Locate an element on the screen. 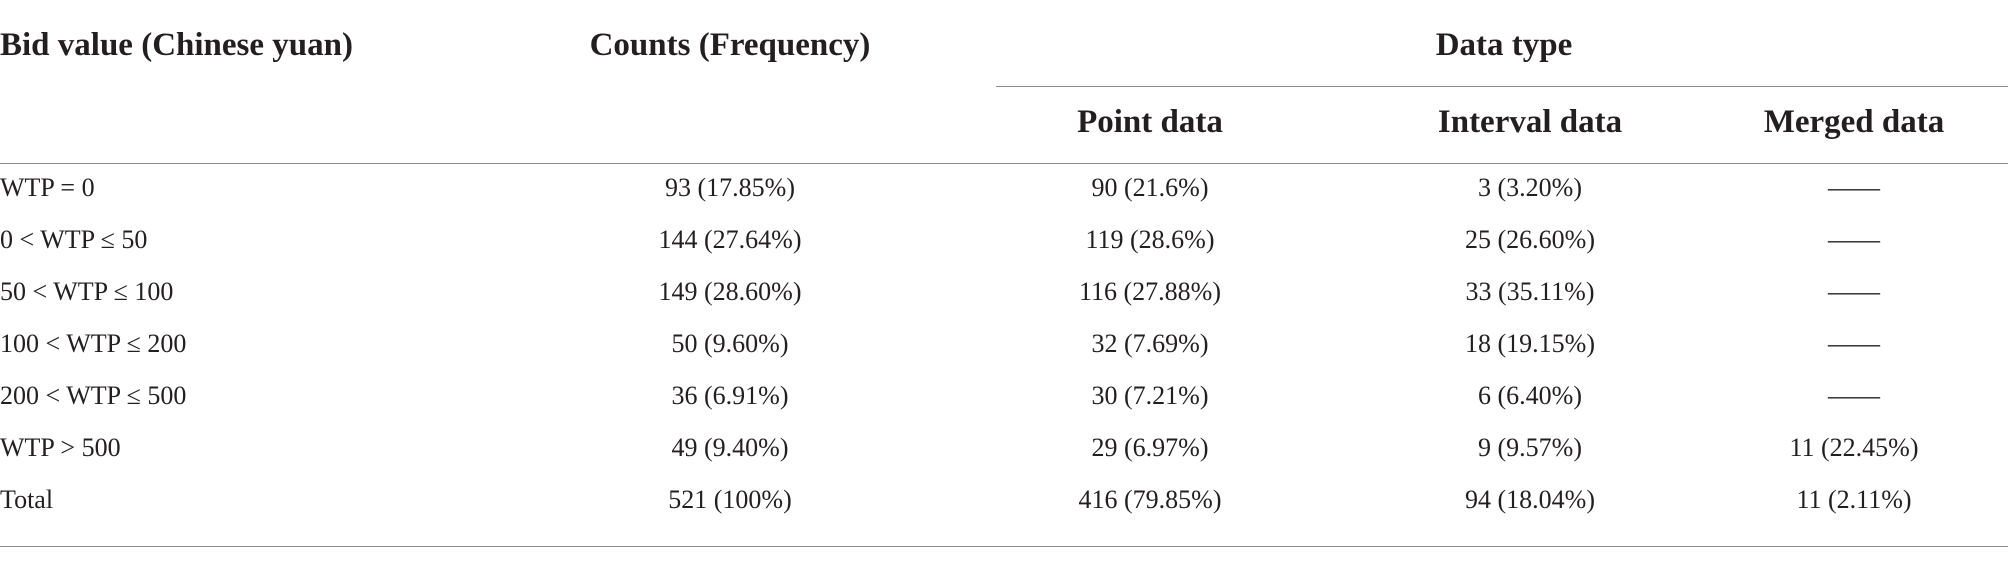  bottom-rule is located at coordinates (1004, 546).